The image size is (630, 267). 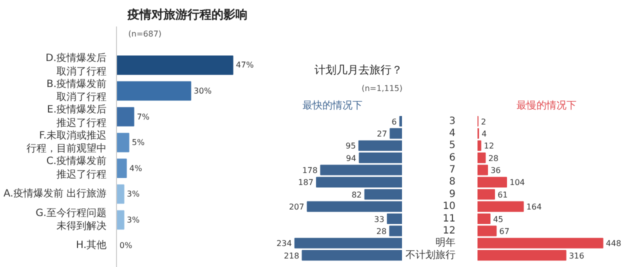 What do you see at coordinates (203, 91) in the screenshot?
I see `data-label: 30%` at bounding box center [203, 91].